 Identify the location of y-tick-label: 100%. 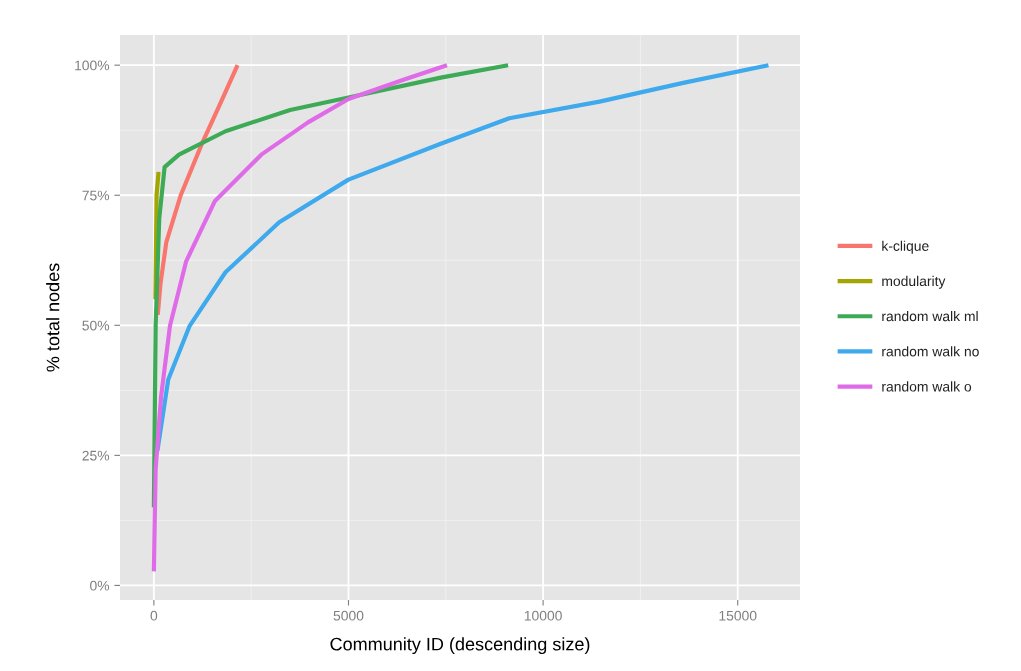
(92, 65).